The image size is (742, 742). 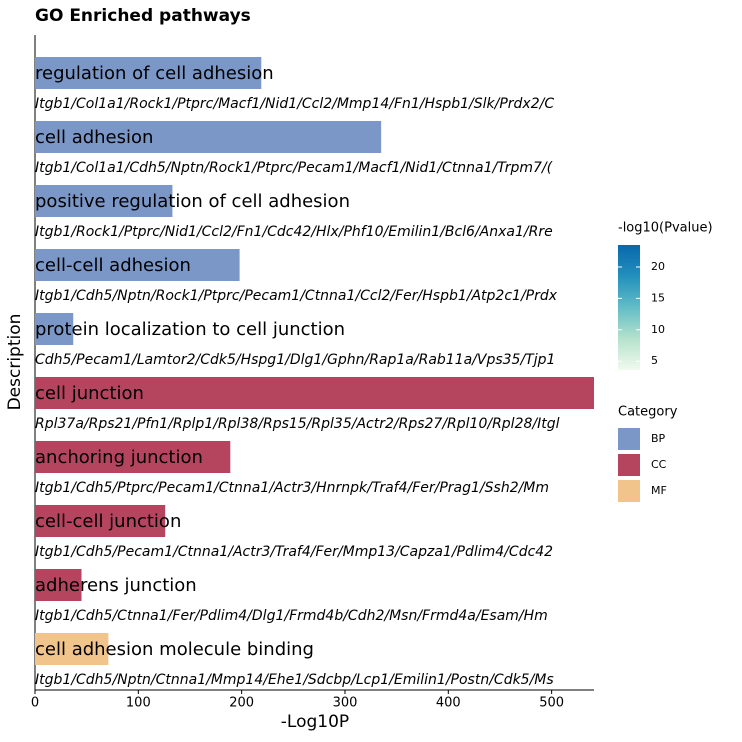 What do you see at coordinates (143, 16) in the screenshot?
I see `chart-title: GO Enriched pathways` at bounding box center [143, 16].